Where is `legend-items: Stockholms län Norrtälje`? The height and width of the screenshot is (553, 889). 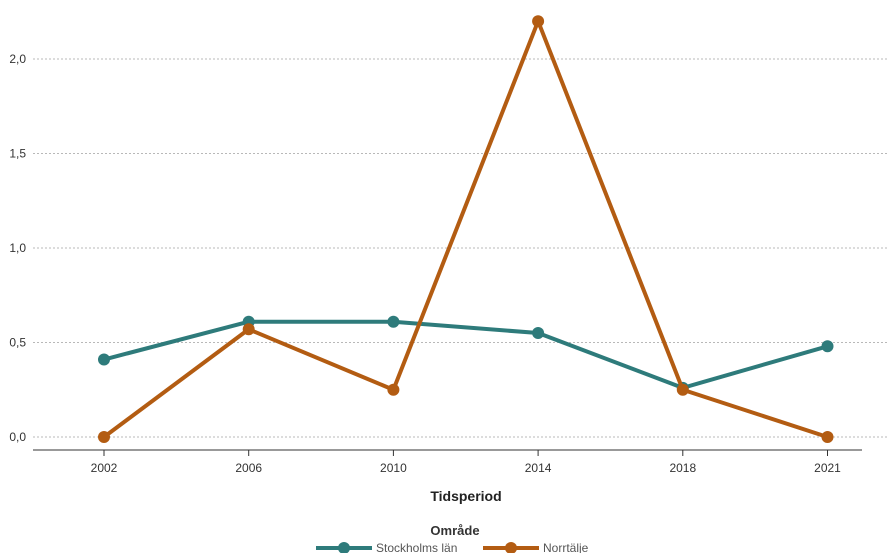
legend-items: Stockholms län Norrtälje is located at coordinates (452, 547).